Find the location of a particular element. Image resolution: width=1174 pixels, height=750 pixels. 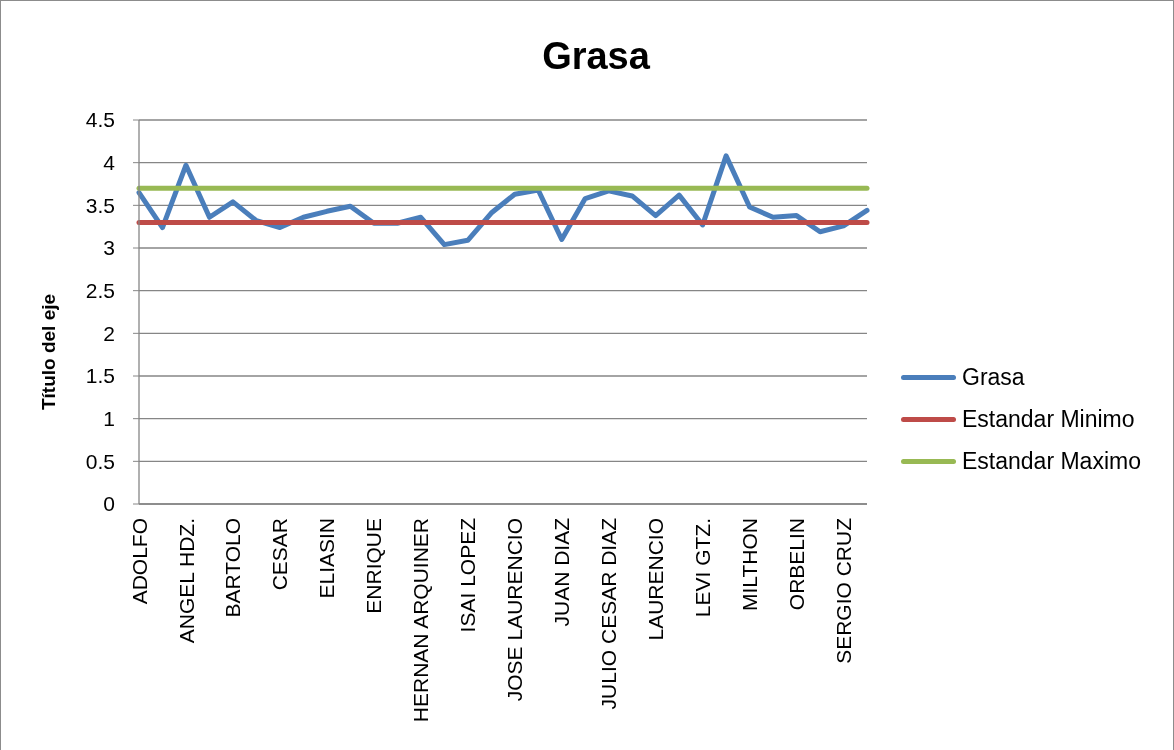

x-tick-label: BARTOLO is located at coordinates (233, 568).